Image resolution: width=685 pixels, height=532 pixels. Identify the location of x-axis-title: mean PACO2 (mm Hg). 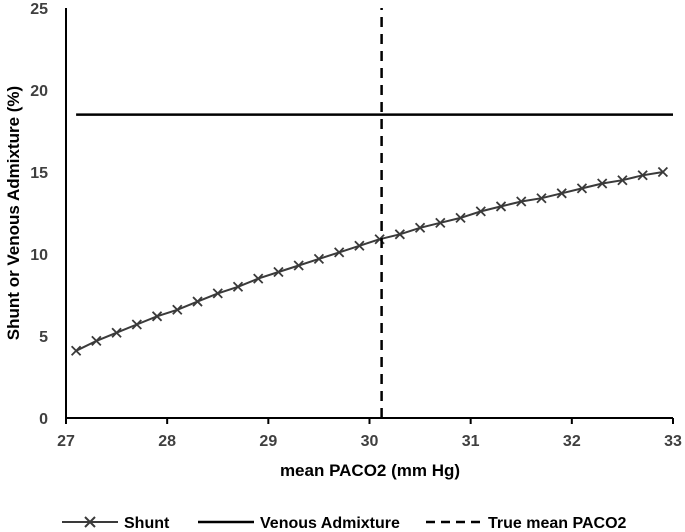
(370, 470).